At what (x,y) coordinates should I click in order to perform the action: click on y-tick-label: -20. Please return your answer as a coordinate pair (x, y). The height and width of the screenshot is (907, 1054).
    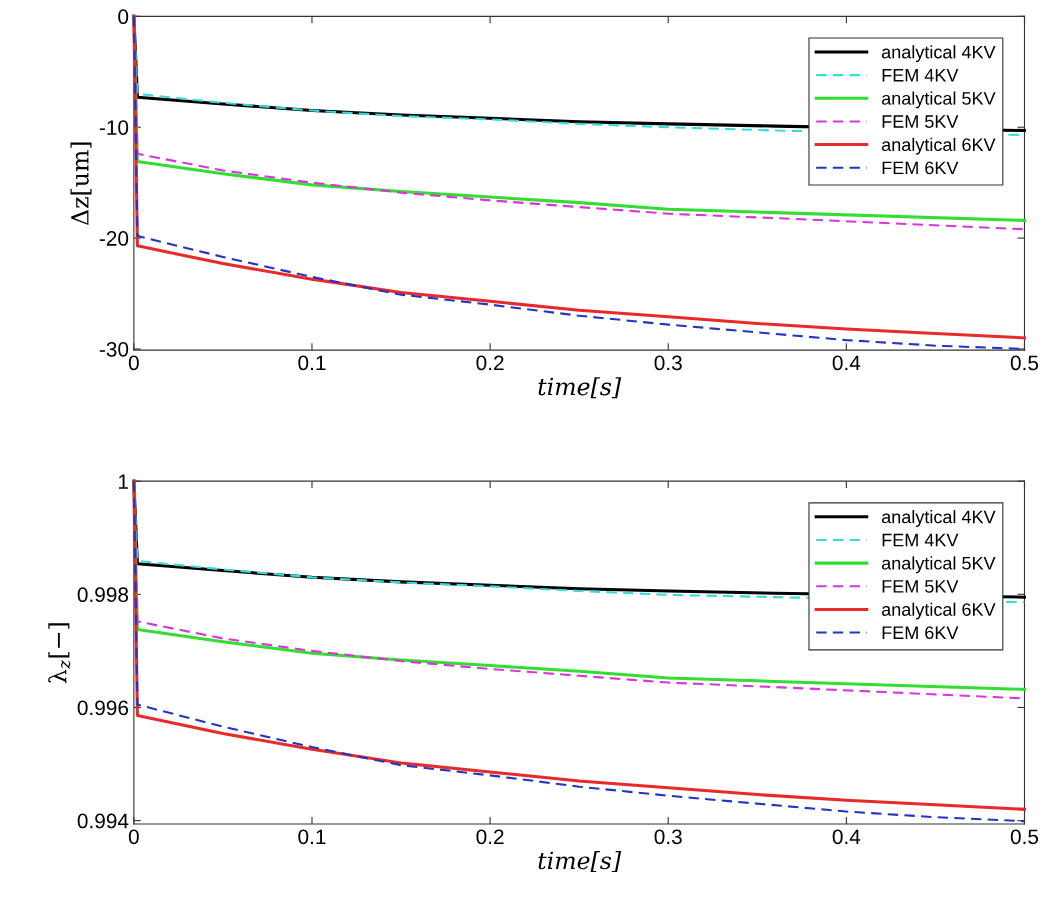
    Looking at the image, I should click on (114, 238).